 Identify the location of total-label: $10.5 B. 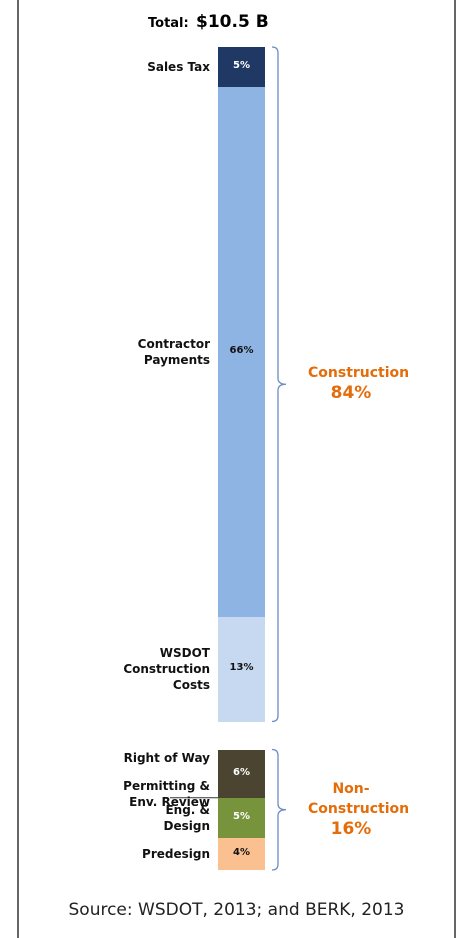
(232, 22).